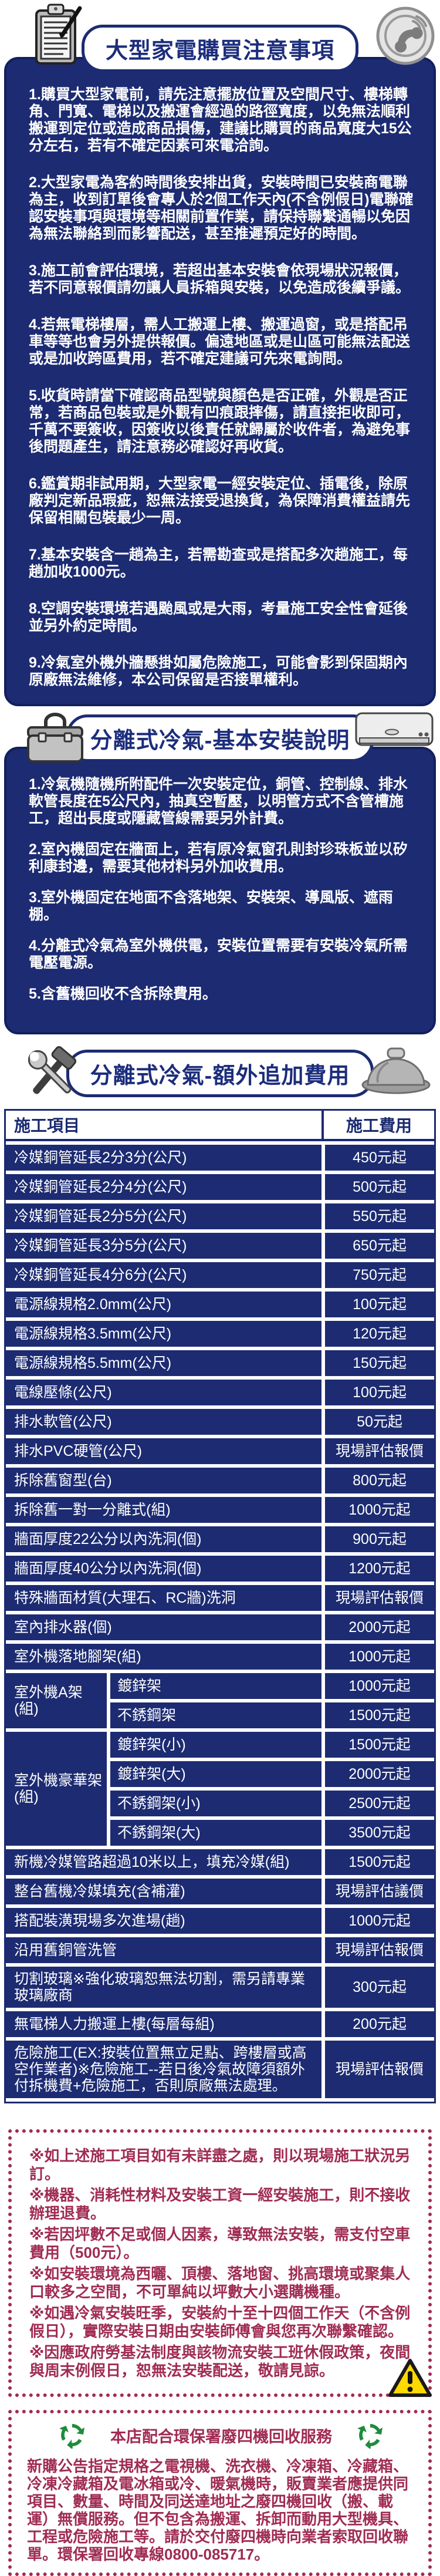 The width and height of the screenshot is (440, 2576). Describe the element at coordinates (220, 1700) in the screenshot. I see `table-group-row: 室外機A架(組) 鍍鋅架 1000元起 不銹鋼架 1500元起` at that location.